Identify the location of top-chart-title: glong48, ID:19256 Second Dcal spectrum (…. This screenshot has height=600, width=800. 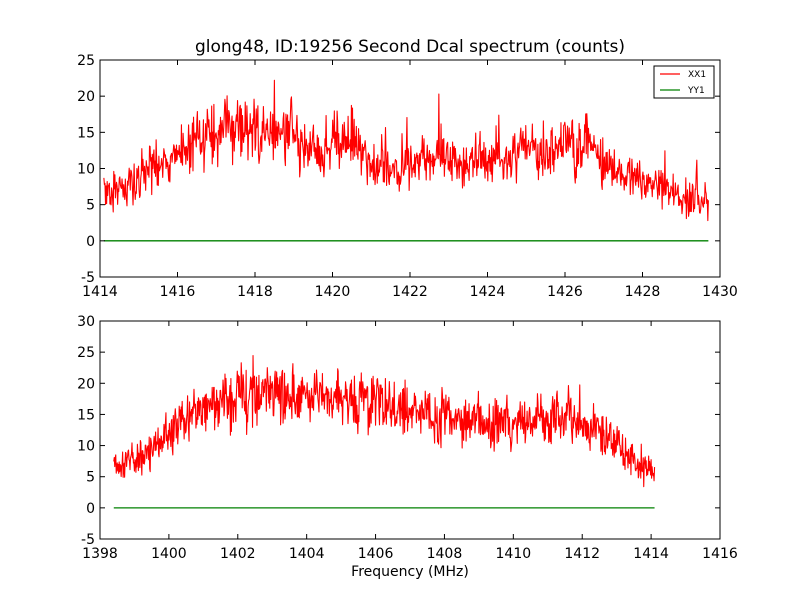
(410, 47).